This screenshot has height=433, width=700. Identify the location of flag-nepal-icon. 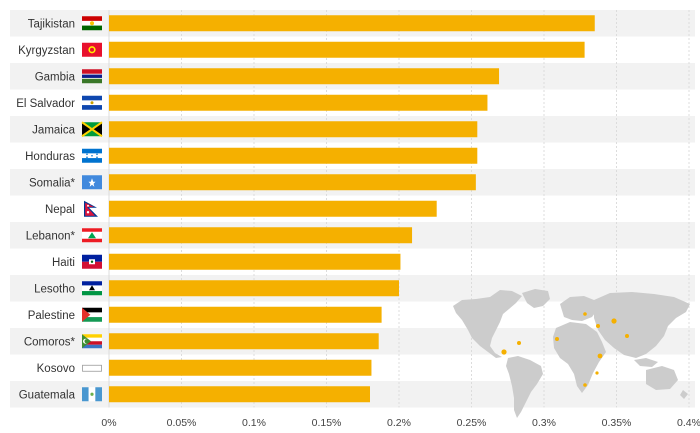
(91, 208).